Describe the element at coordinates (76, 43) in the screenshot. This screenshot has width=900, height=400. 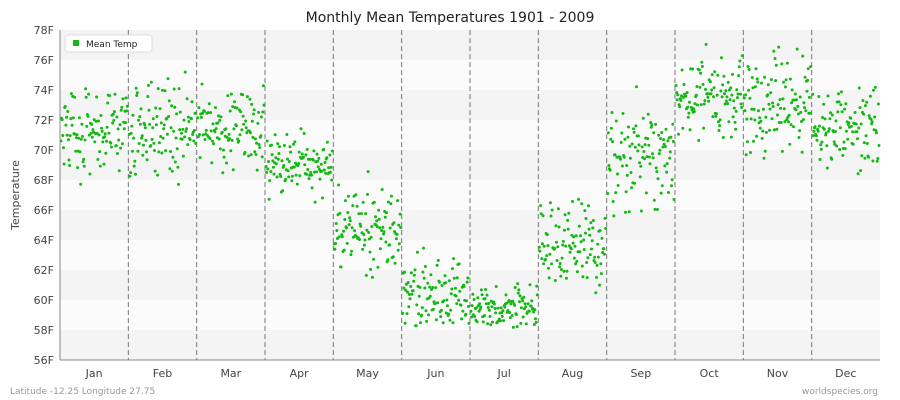
I see `legend-swatch` at that location.